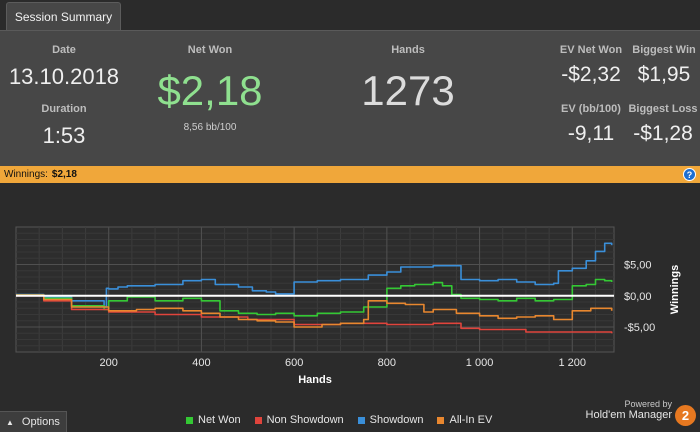 The image size is (700, 432). What do you see at coordinates (315, 380) in the screenshot?
I see `x-axis-label: Hands` at bounding box center [315, 380].